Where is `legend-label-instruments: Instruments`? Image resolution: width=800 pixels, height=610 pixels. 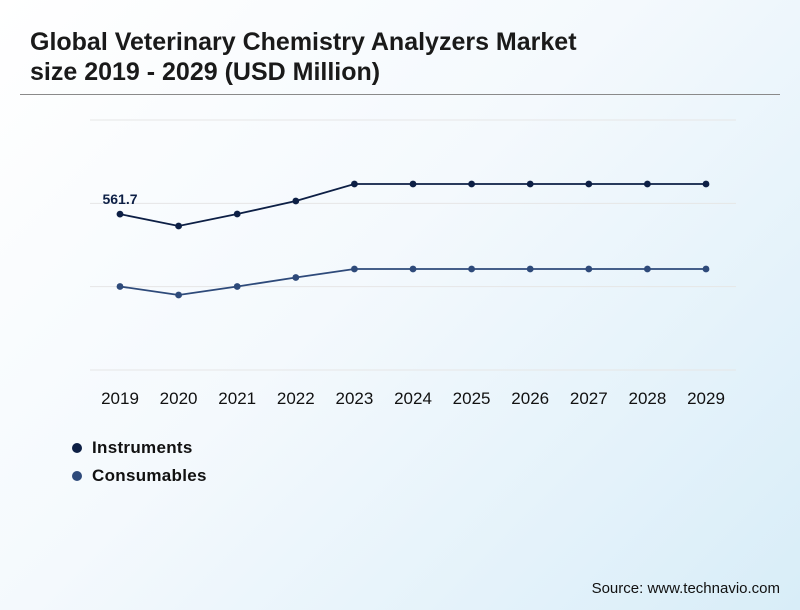 legend-label-instruments: Instruments is located at coordinates (142, 447).